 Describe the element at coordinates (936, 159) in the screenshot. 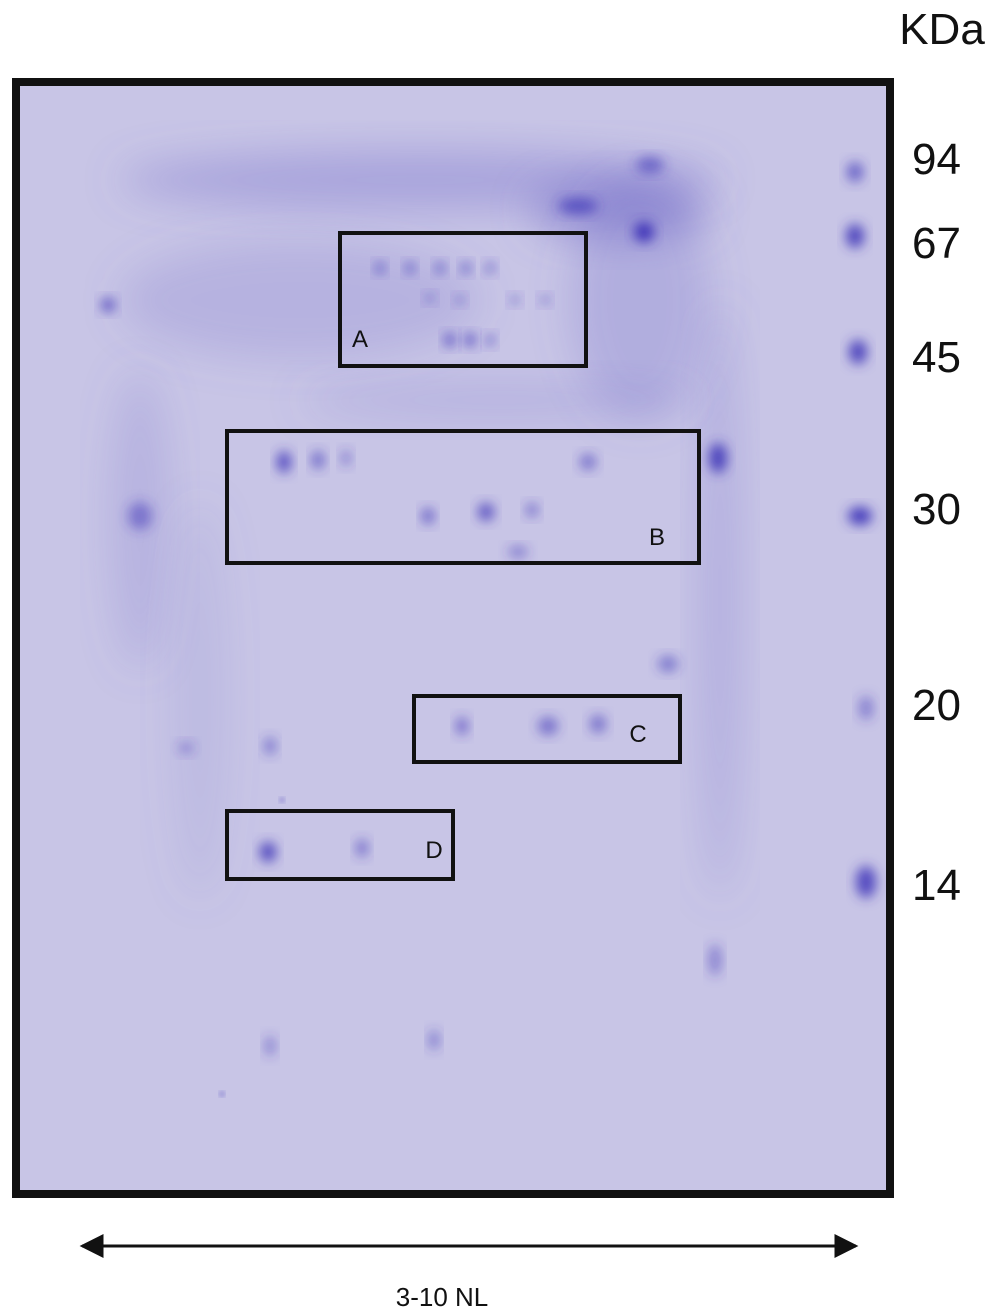

I see `mw-label: 94` at that location.